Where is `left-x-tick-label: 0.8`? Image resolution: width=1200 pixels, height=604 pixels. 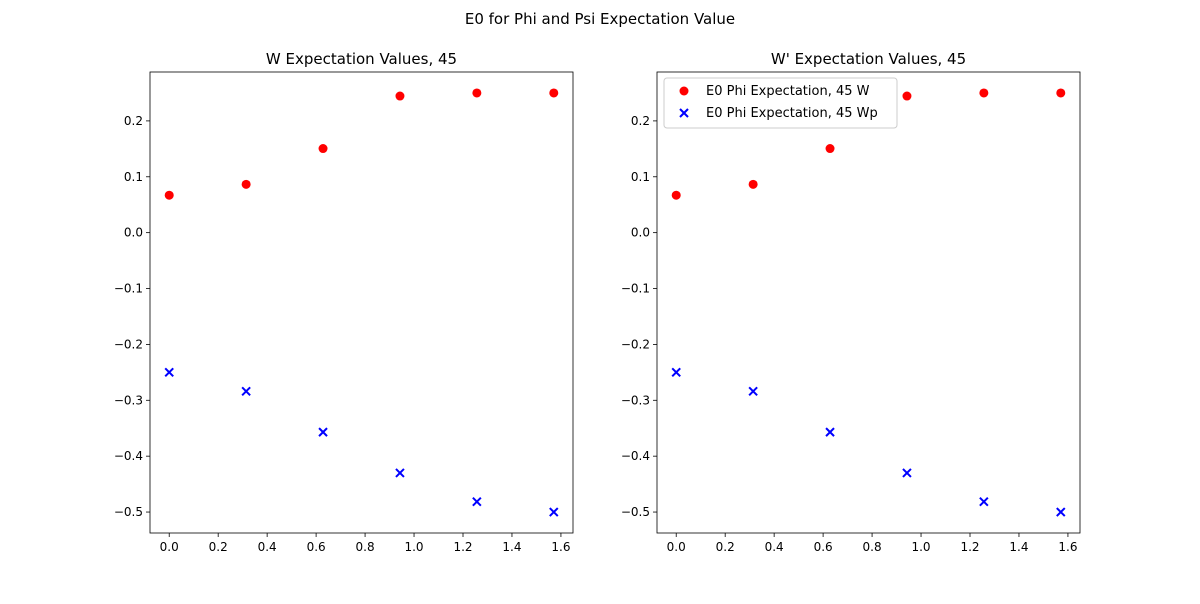
left-x-tick-label: 0.8 is located at coordinates (365, 547).